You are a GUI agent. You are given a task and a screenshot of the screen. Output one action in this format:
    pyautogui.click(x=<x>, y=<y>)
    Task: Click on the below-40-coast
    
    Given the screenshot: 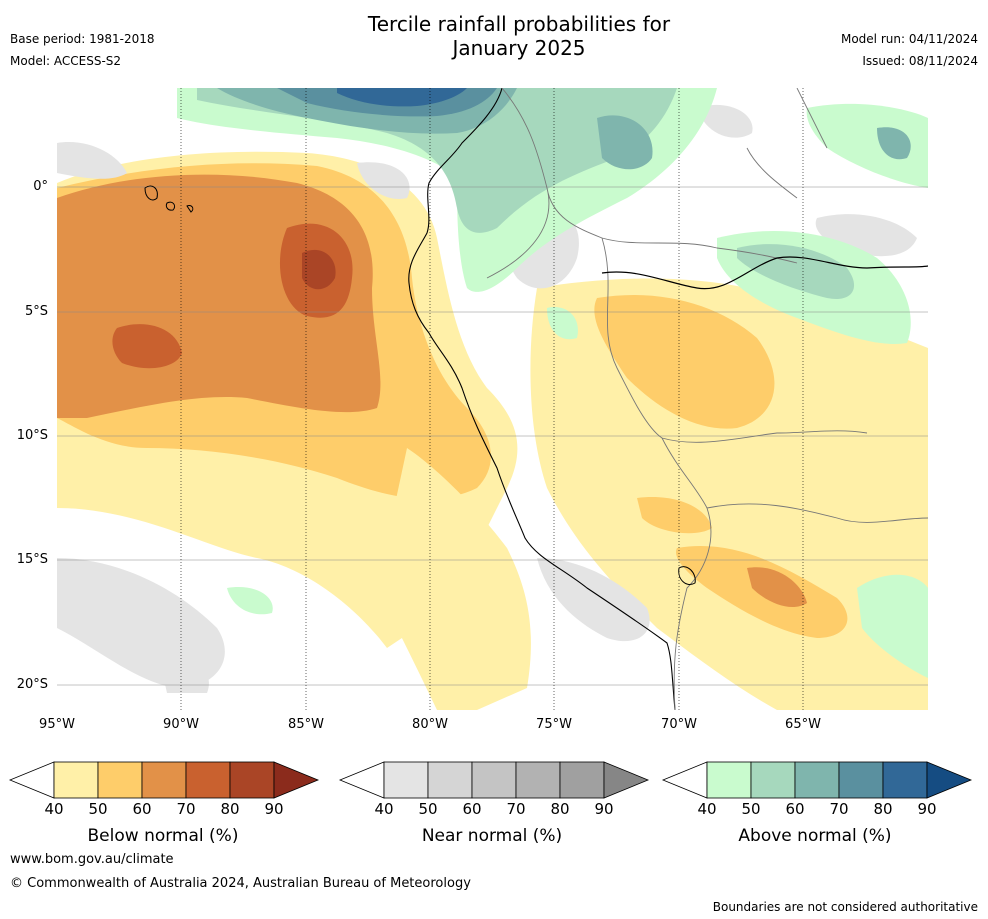 What is the action you would take?
    pyautogui.click(x=454, y=579)
    